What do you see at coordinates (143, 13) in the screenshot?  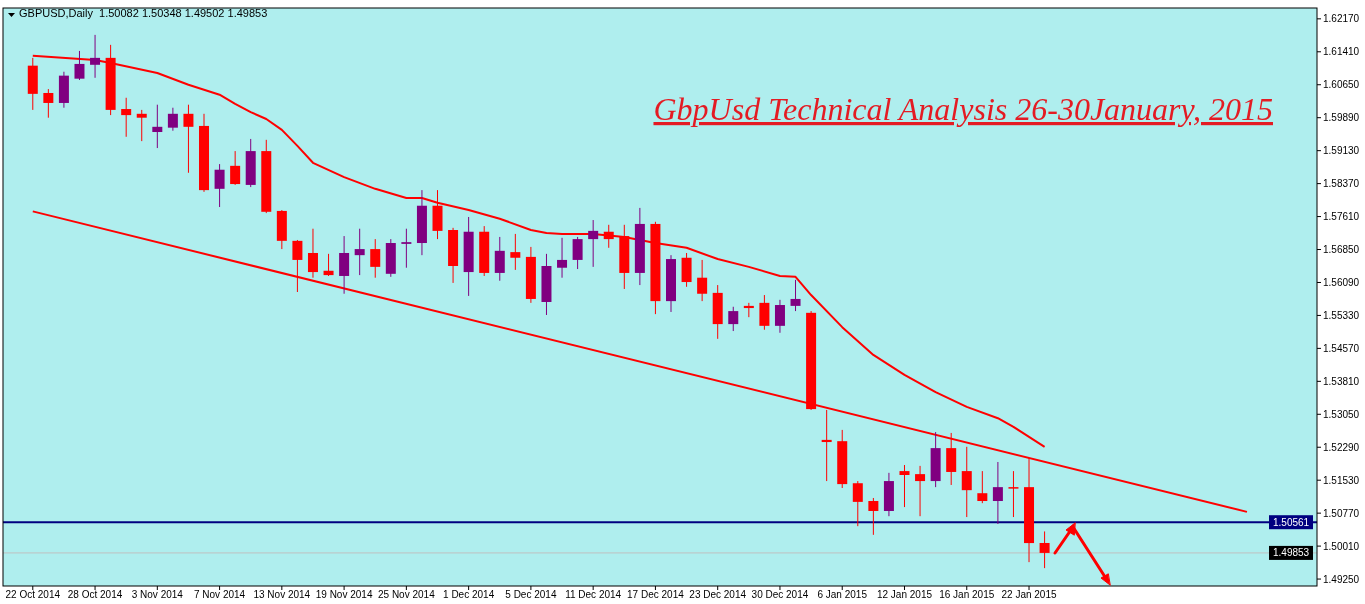 I see `chart-subtitle: GBPUSD,Daily 1.50082 1.50348 1.49502 1.49853` at bounding box center [143, 13].